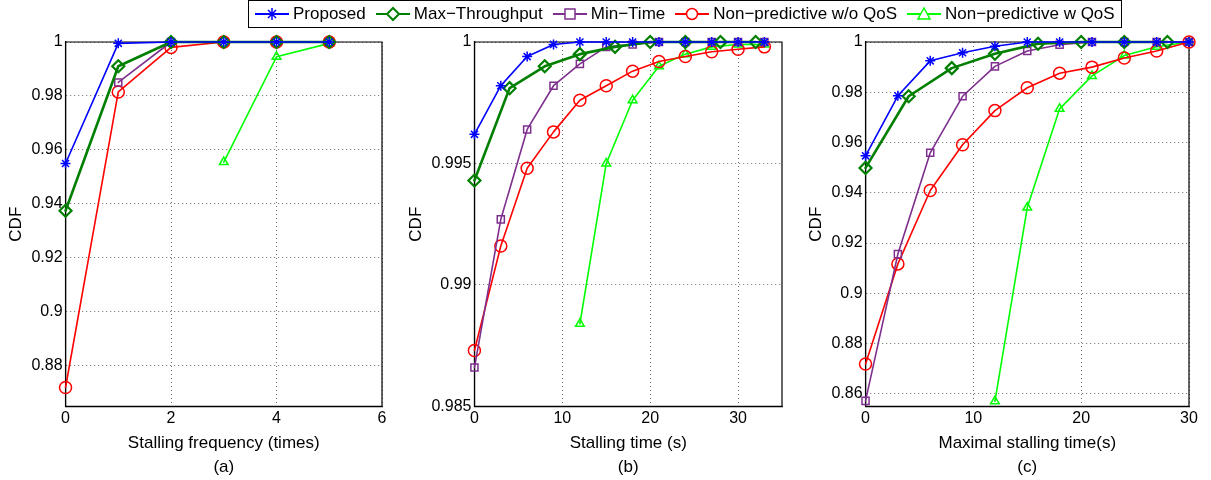  I want to click on legend-label: Proposed, so click(329, 14).